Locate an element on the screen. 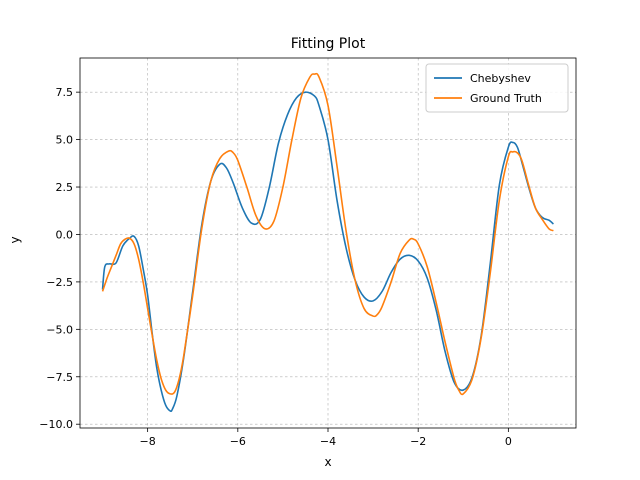 This screenshot has width=640, height=480. x-tick-label: −2 is located at coordinates (418, 441).